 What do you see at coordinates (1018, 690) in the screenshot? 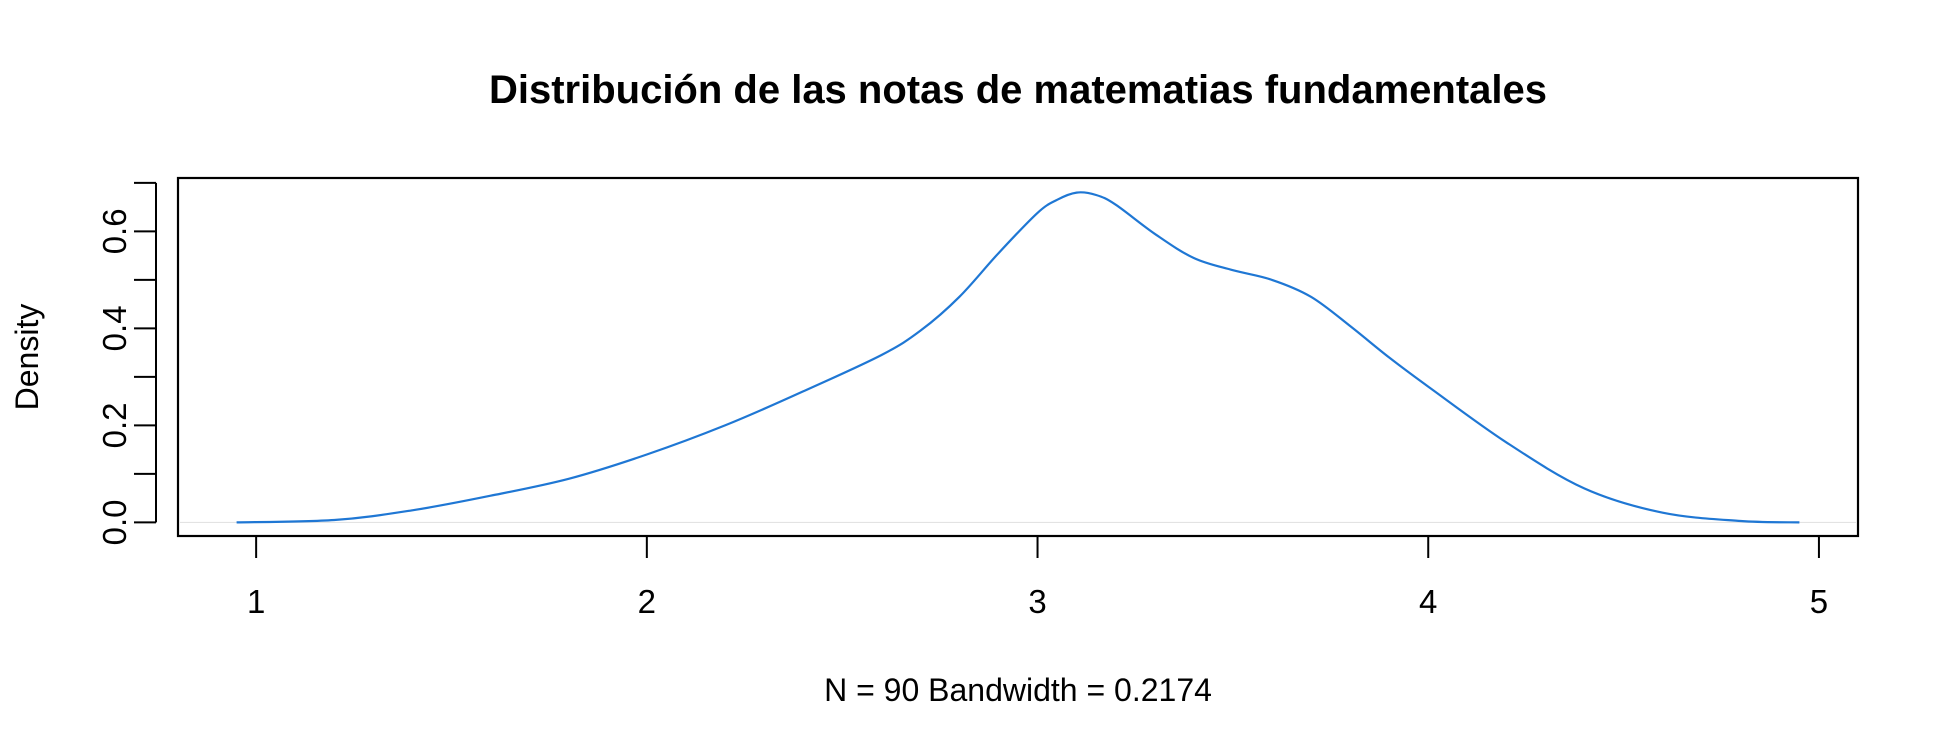
I see `x-axis-label: N = 90 Bandwidth = 0.2174` at bounding box center [1018, 690].